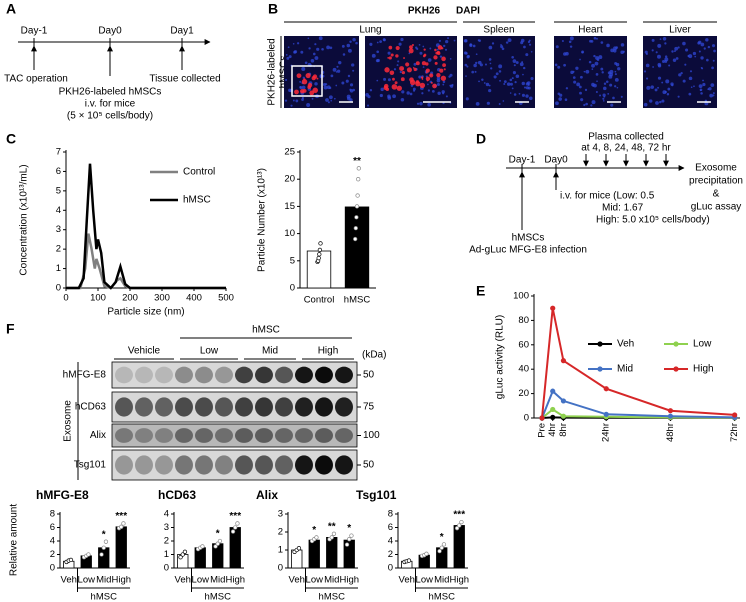 The height and width of the screenshot is (602, 746). Describe the element at coordinates (103, 580) in the screenshot. I see `x-tick-label: Mid` at that location.